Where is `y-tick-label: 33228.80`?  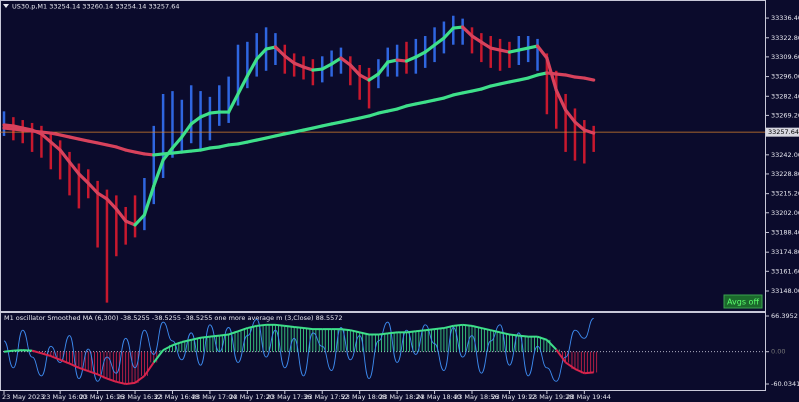 y-tick-label: 33228.80 is located at coordinates (785, 174).